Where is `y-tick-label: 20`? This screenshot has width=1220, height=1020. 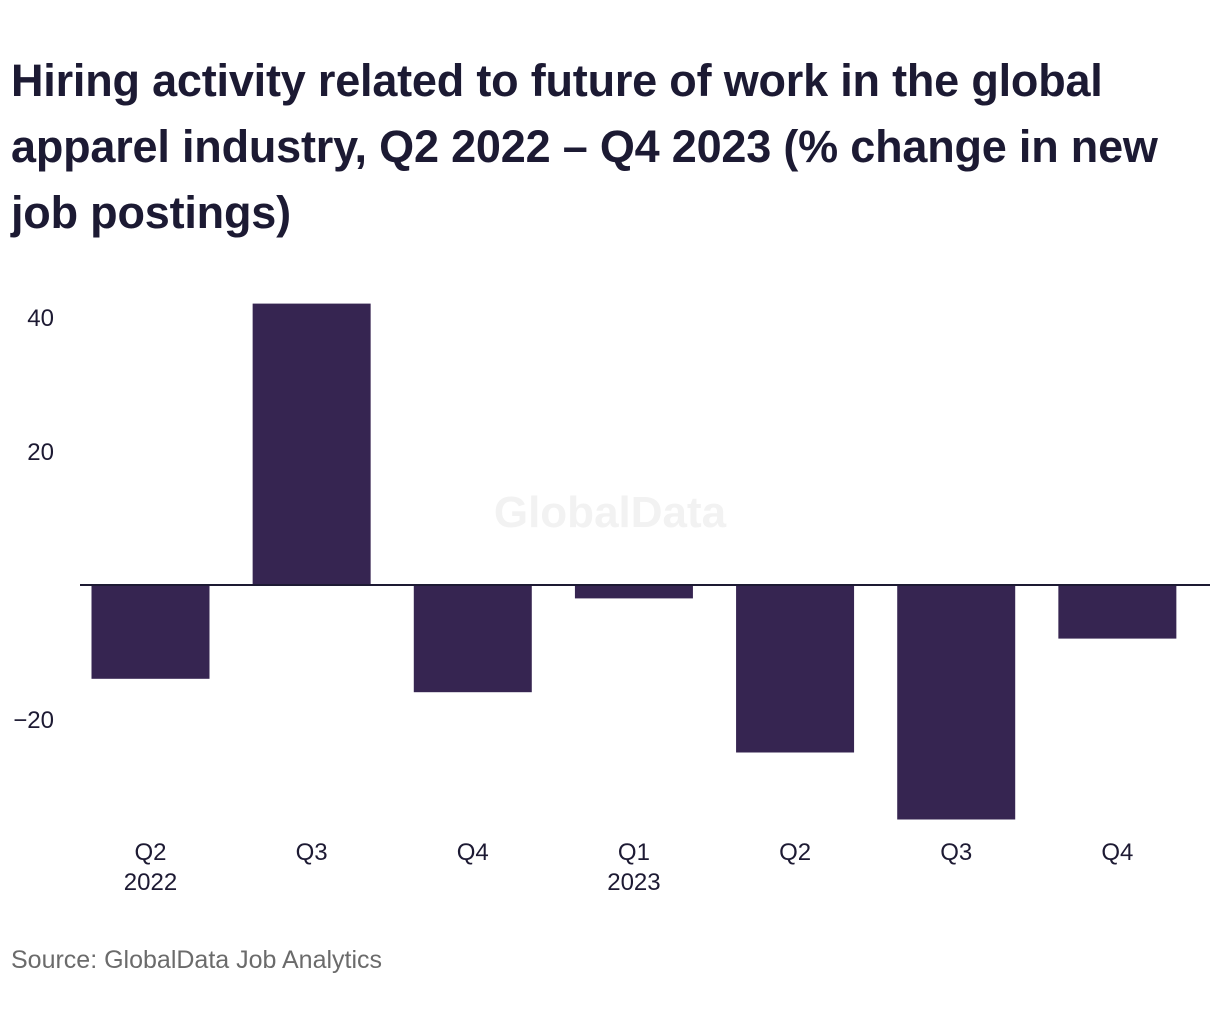
y-tick-label: 20 is located at coordinates (40, 452).